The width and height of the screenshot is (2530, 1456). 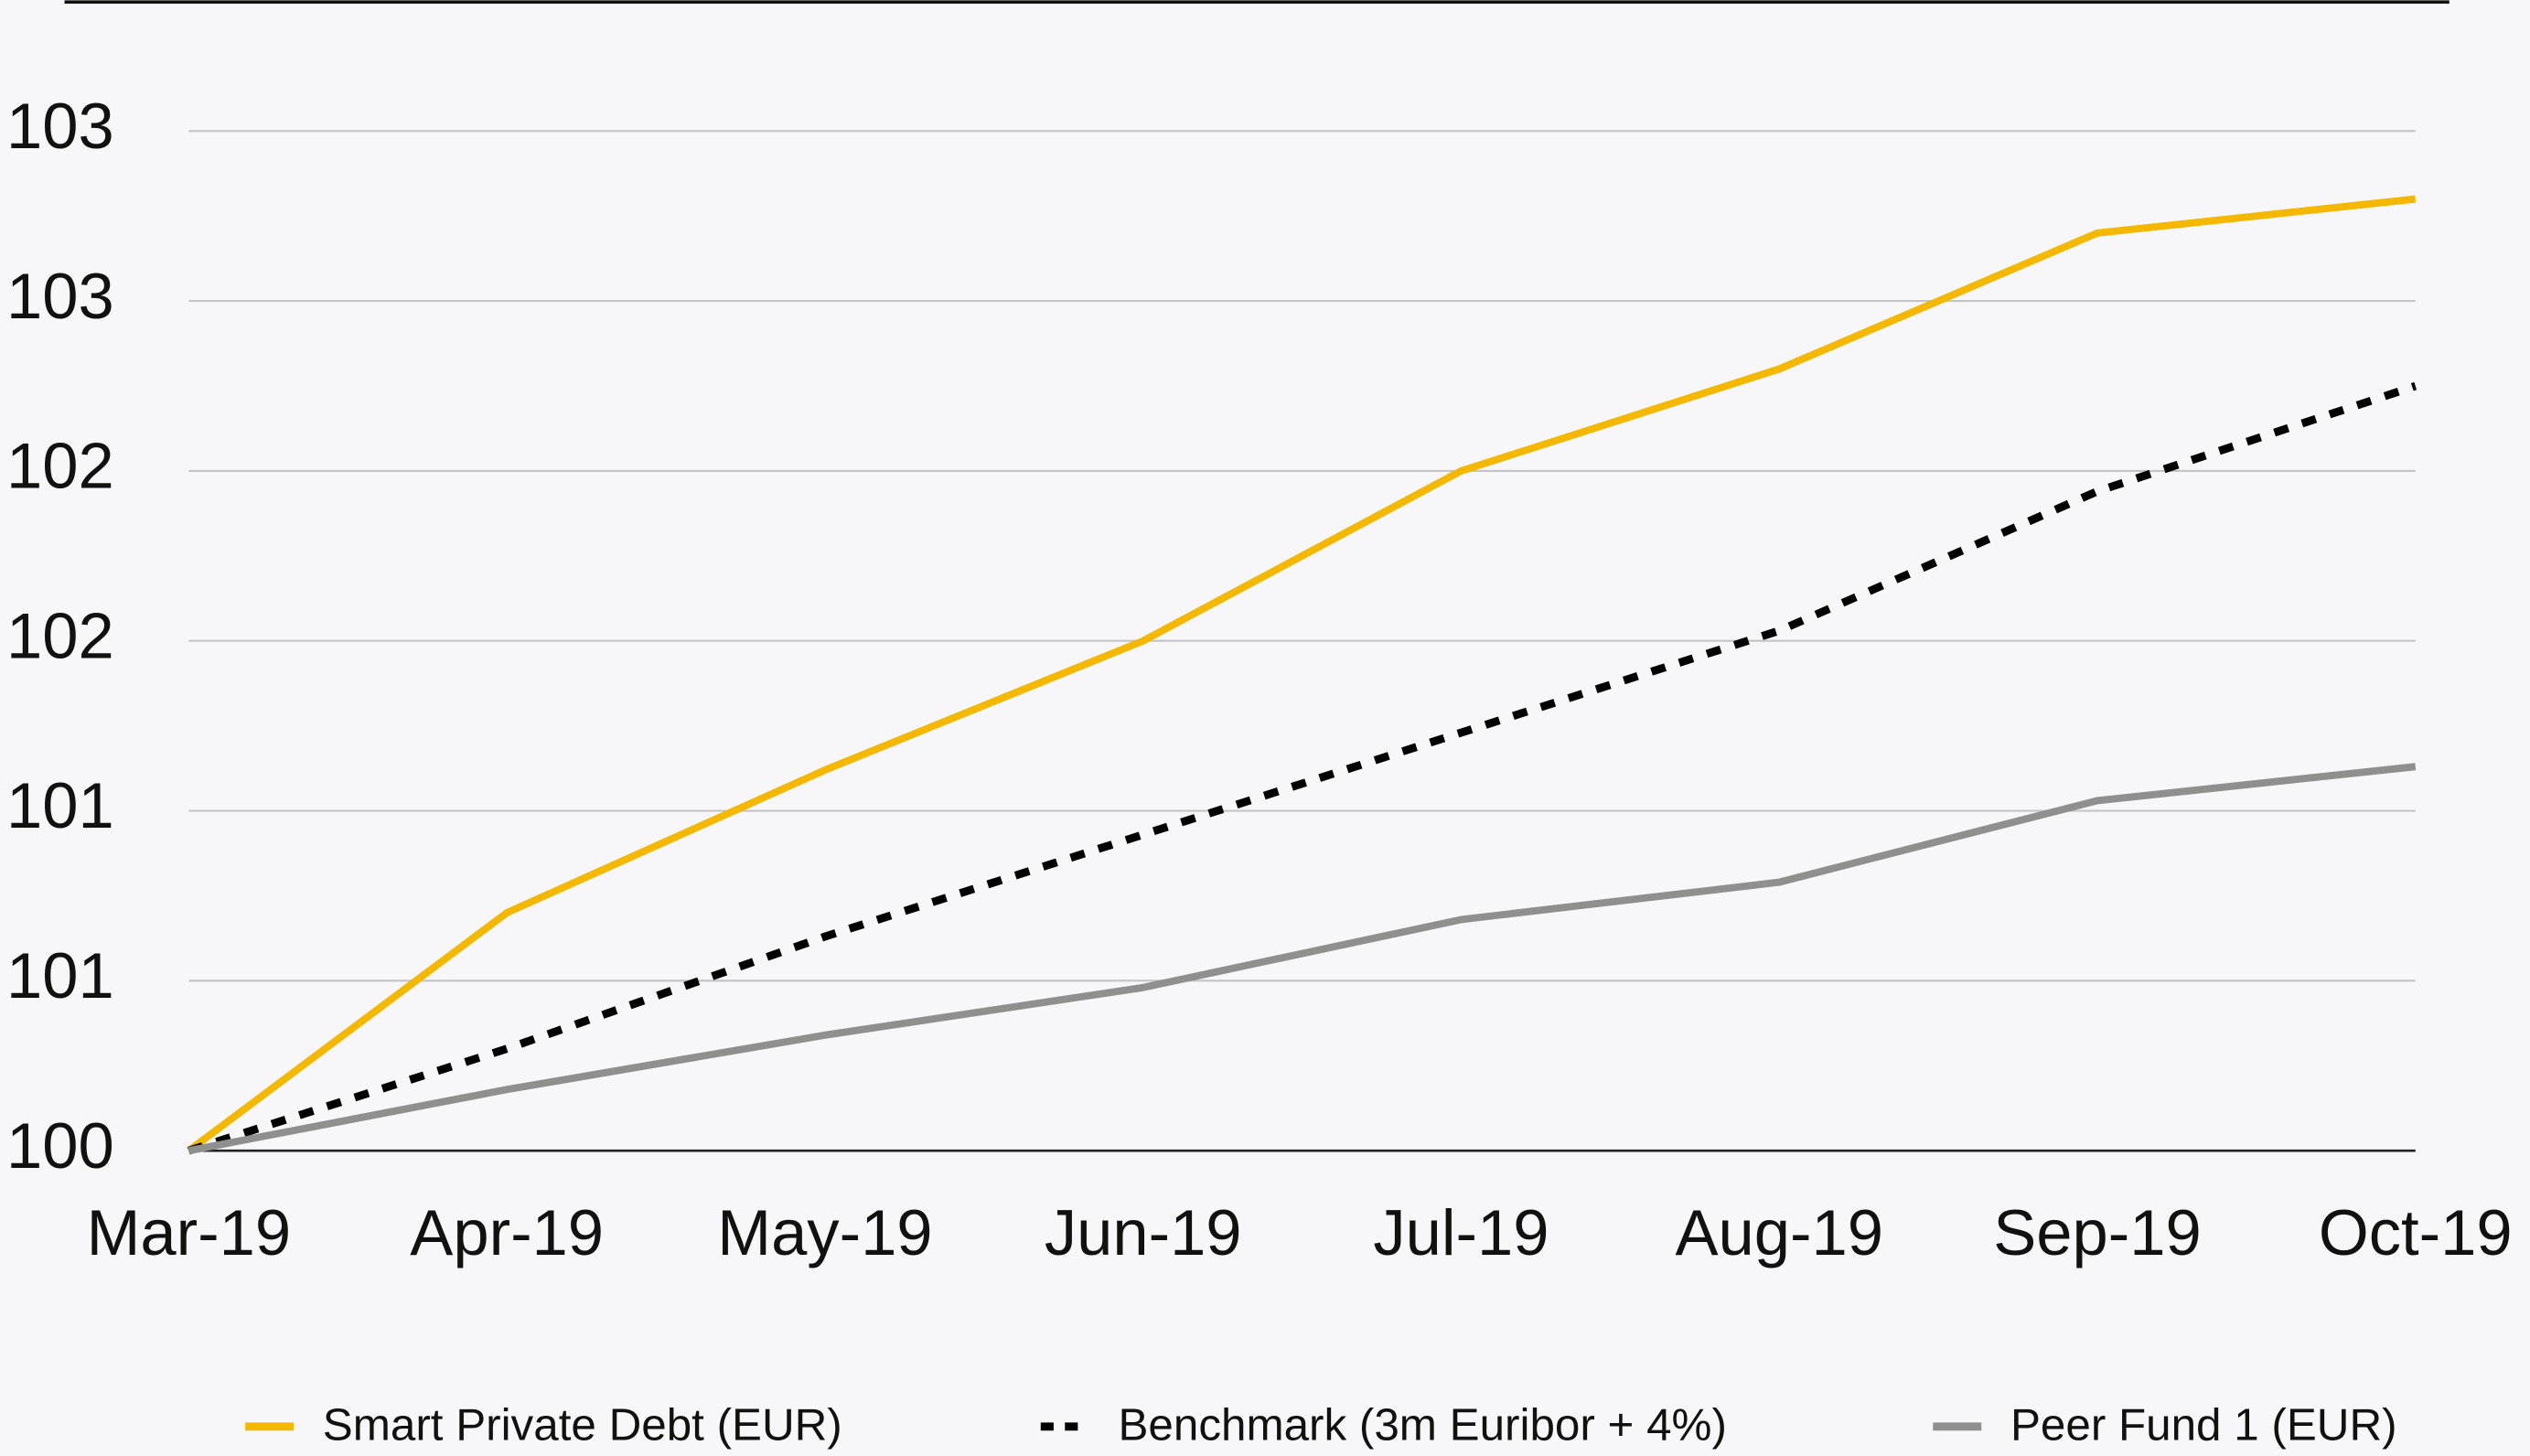 I want to click on x-tick-label: Jun-19, so click(x=1143, y=1232).